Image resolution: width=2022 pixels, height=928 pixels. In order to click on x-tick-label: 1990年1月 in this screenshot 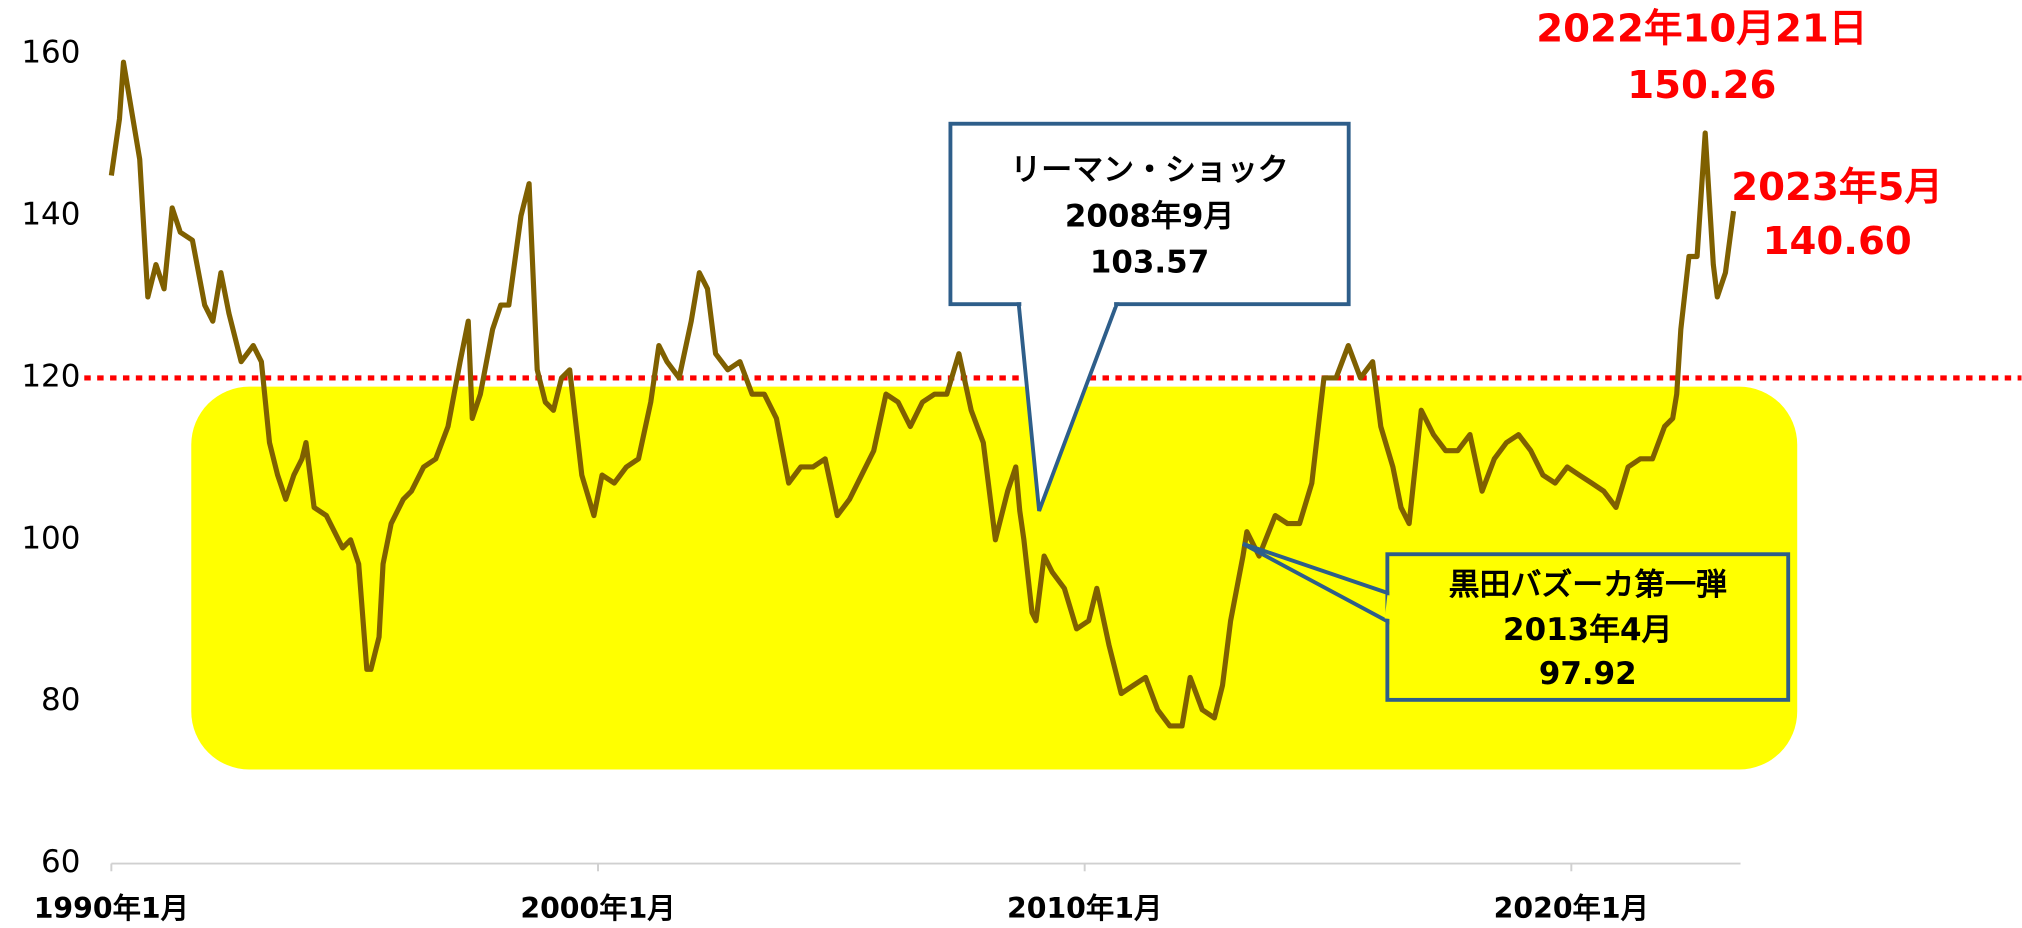, I will do `click(111, 908)`.